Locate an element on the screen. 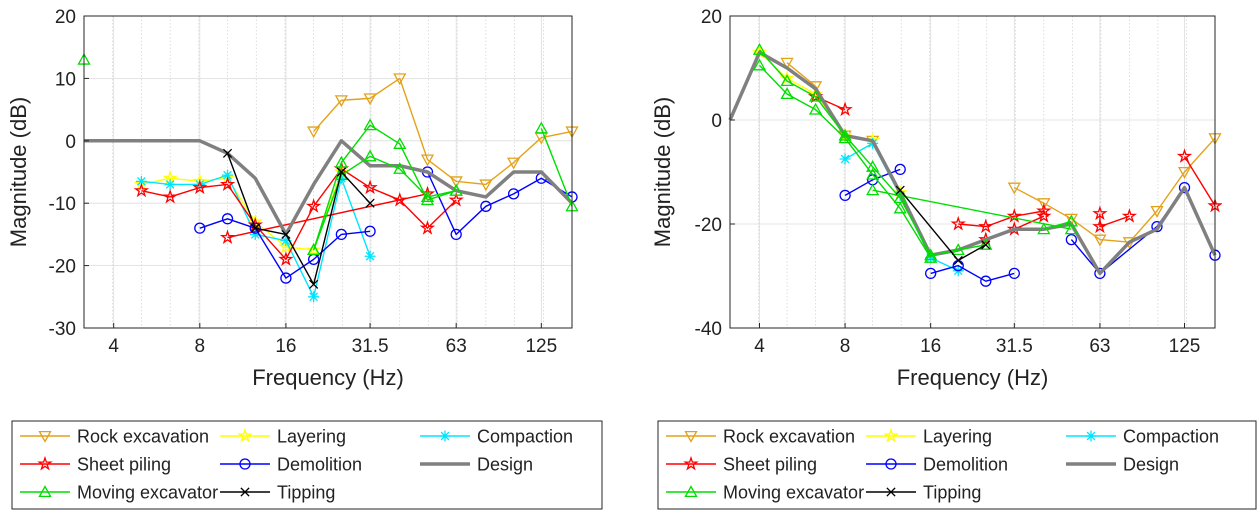  series-compaction is located at coordinates (255, 236).